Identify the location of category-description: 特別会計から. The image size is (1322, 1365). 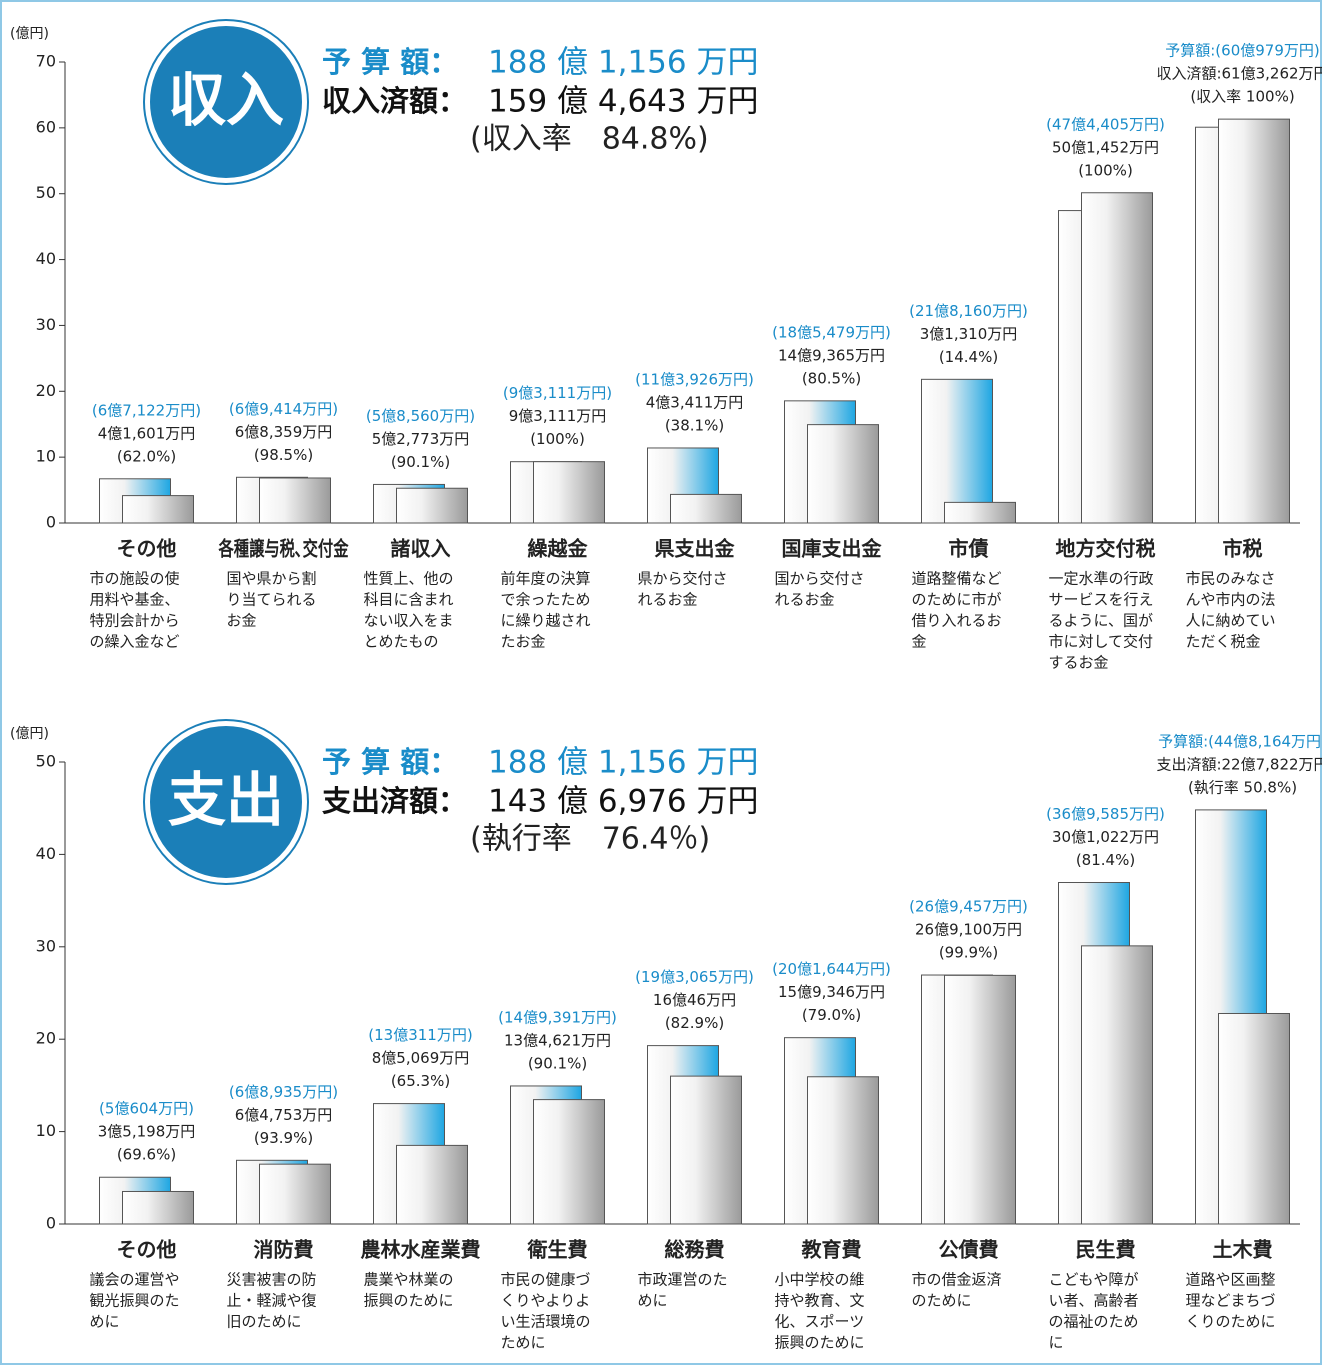
(135, 621).